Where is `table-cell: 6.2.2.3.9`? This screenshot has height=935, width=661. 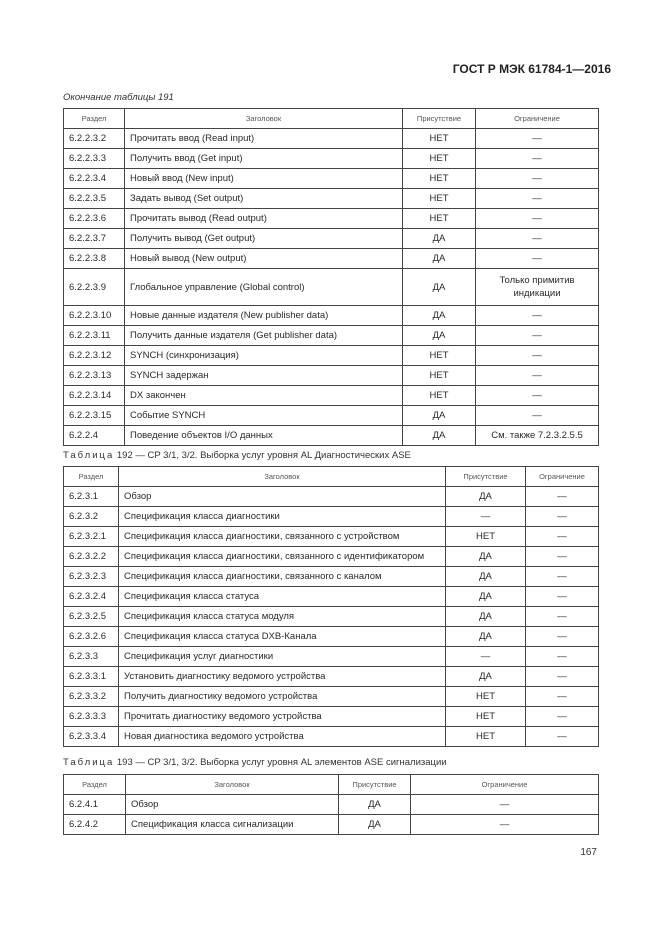 table-cell: 6.2.2.3.9 is located at coordinates (94, 287).